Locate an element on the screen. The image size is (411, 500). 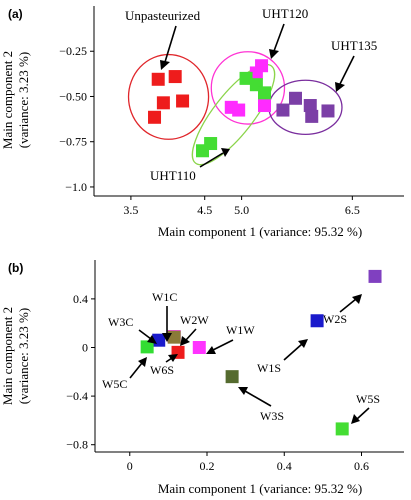
point-w1s is located at coordinates (317, 321).